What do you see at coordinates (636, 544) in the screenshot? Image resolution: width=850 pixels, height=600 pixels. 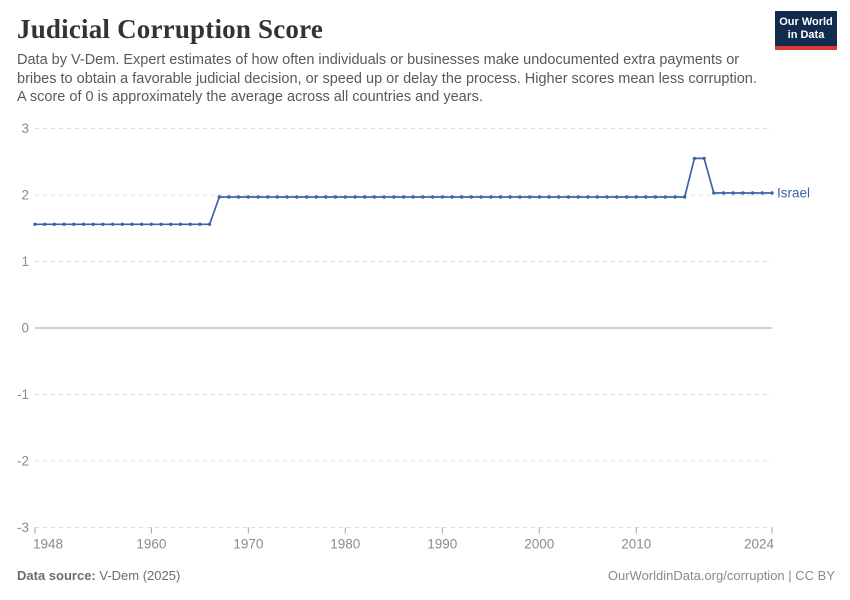 I see `x-tick-label: 2010` at bounding box center [636, 544].